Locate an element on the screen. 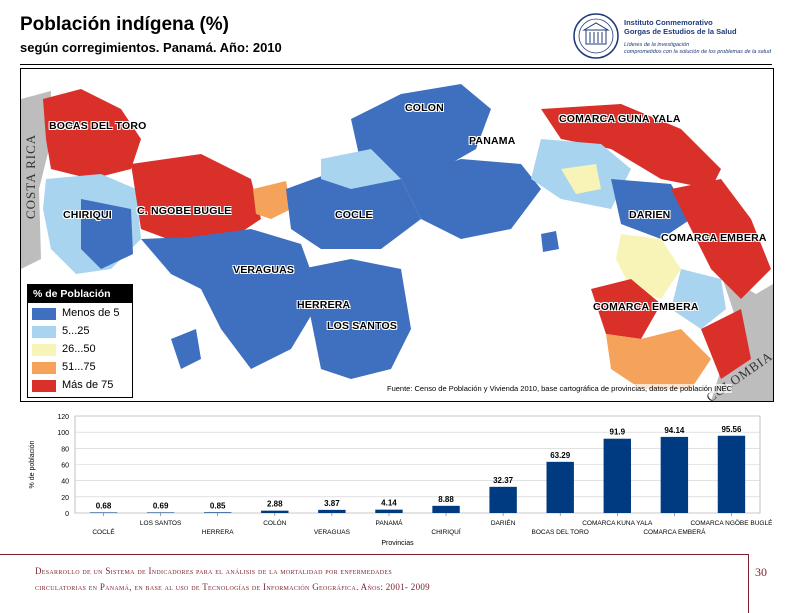 This screenshot has height=613, width=792. map-label-herrera: HERRERA is located at coordinates (324, 305).